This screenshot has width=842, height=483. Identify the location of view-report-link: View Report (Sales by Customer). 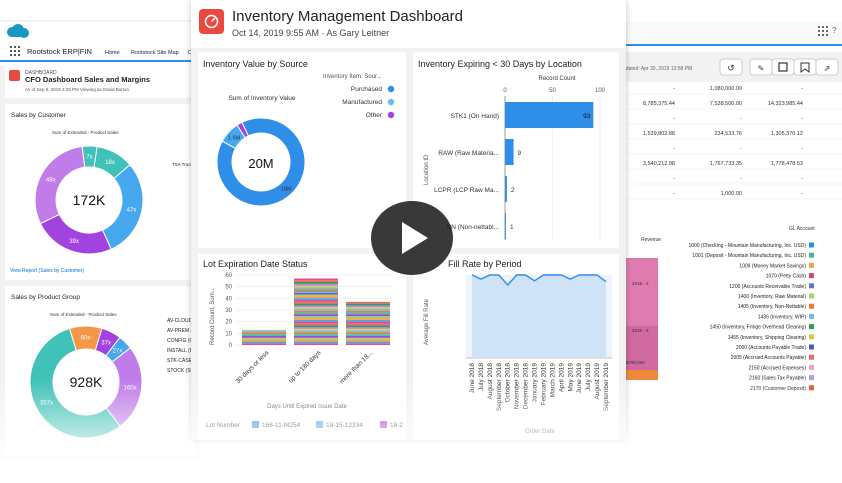
(47, 271).